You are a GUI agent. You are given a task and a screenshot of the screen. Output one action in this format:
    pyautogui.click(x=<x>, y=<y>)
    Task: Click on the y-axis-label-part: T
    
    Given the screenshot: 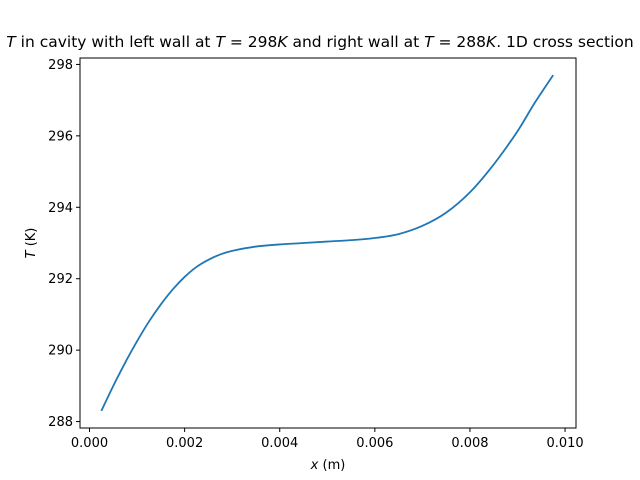 What is the action you would take?
    pyautogui.click(x=31, y=253)
    